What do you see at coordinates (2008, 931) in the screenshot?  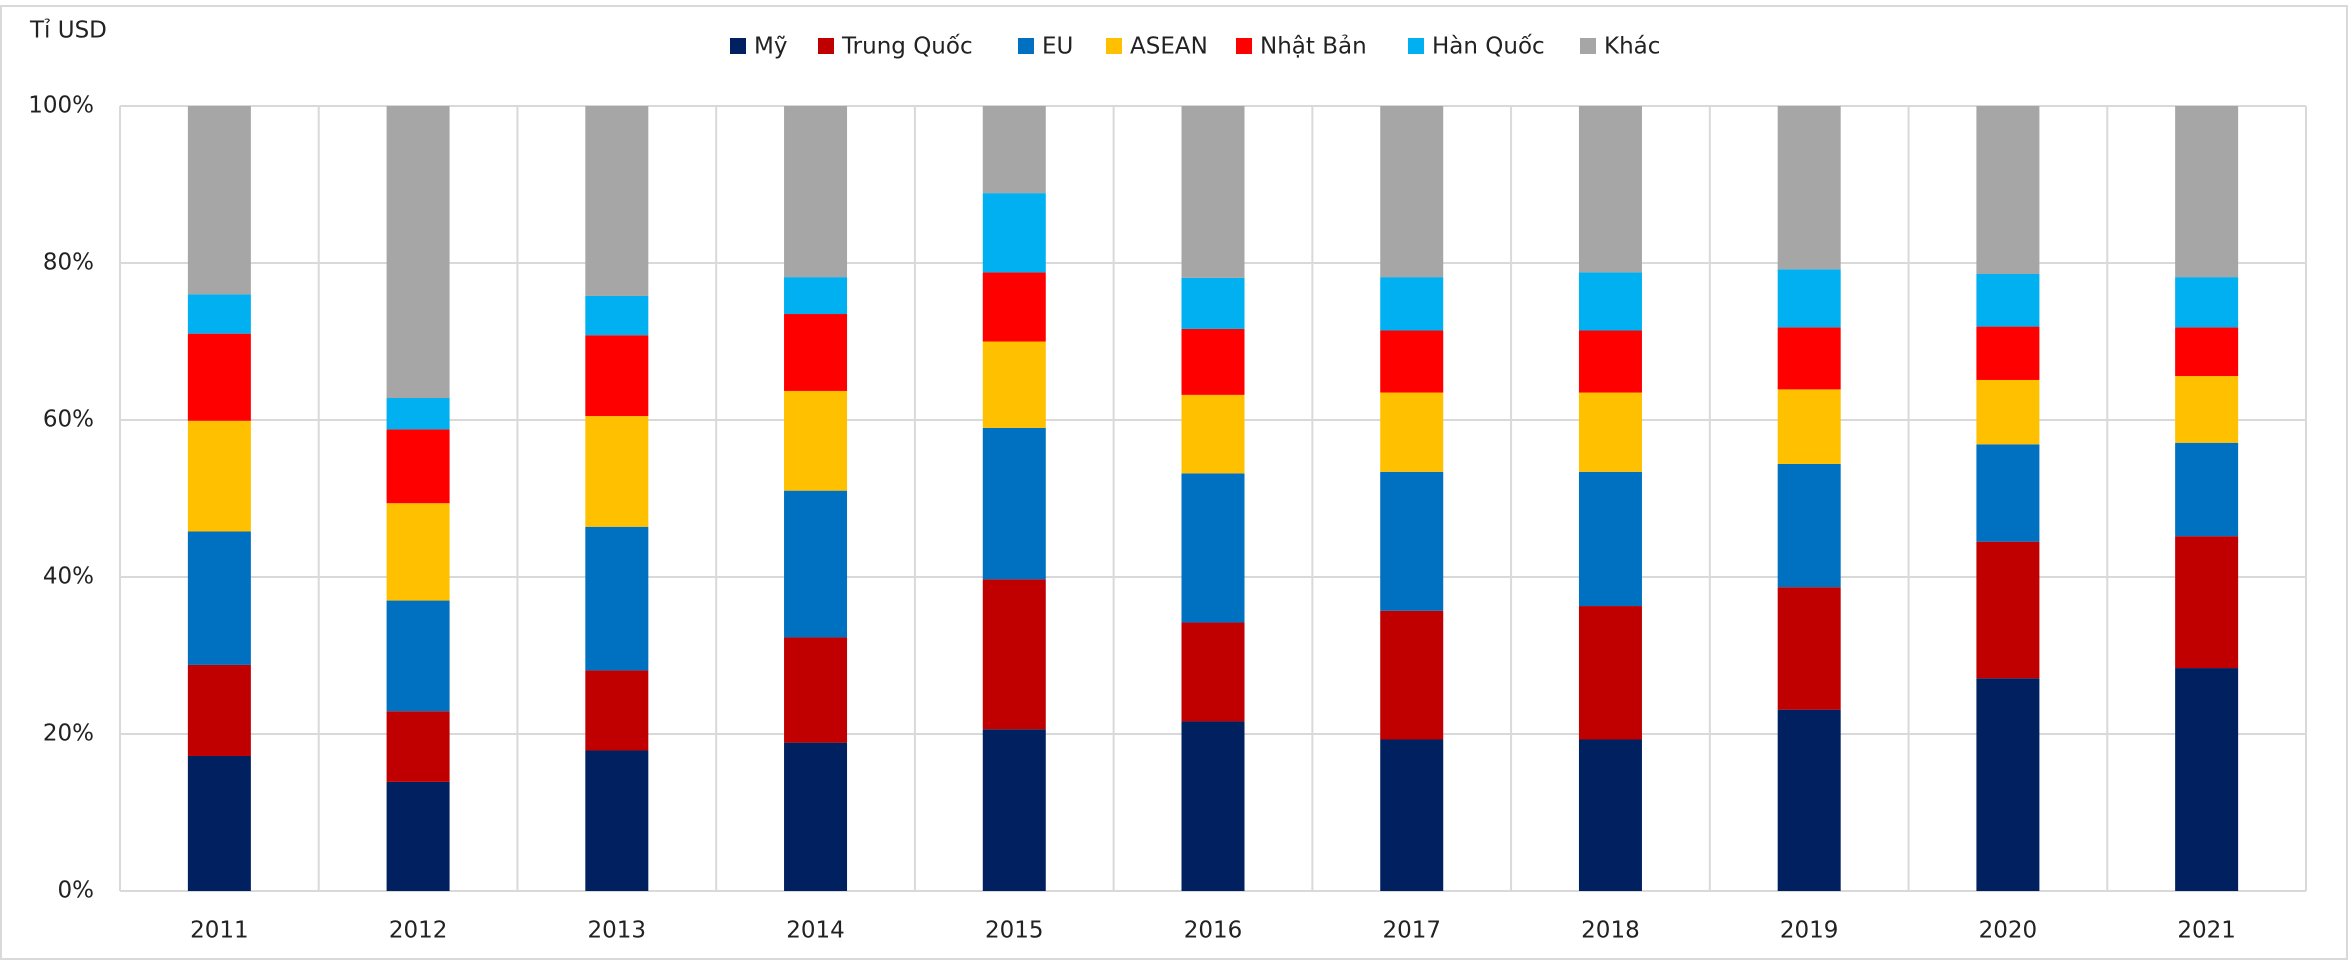 I see `x-tick-label: 2020` at bounding box center [2008, 931].